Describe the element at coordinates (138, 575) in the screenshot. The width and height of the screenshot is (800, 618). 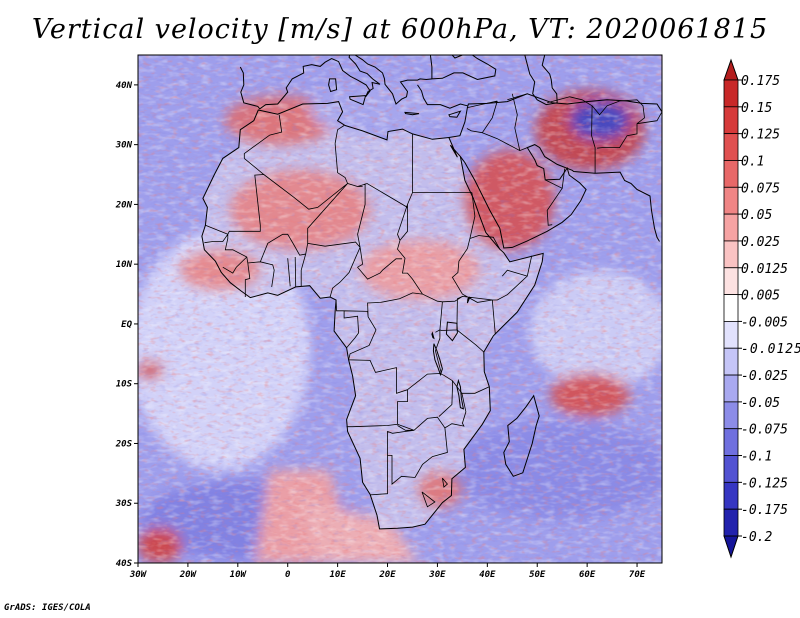
I see `lon-label: 30W` at that location.